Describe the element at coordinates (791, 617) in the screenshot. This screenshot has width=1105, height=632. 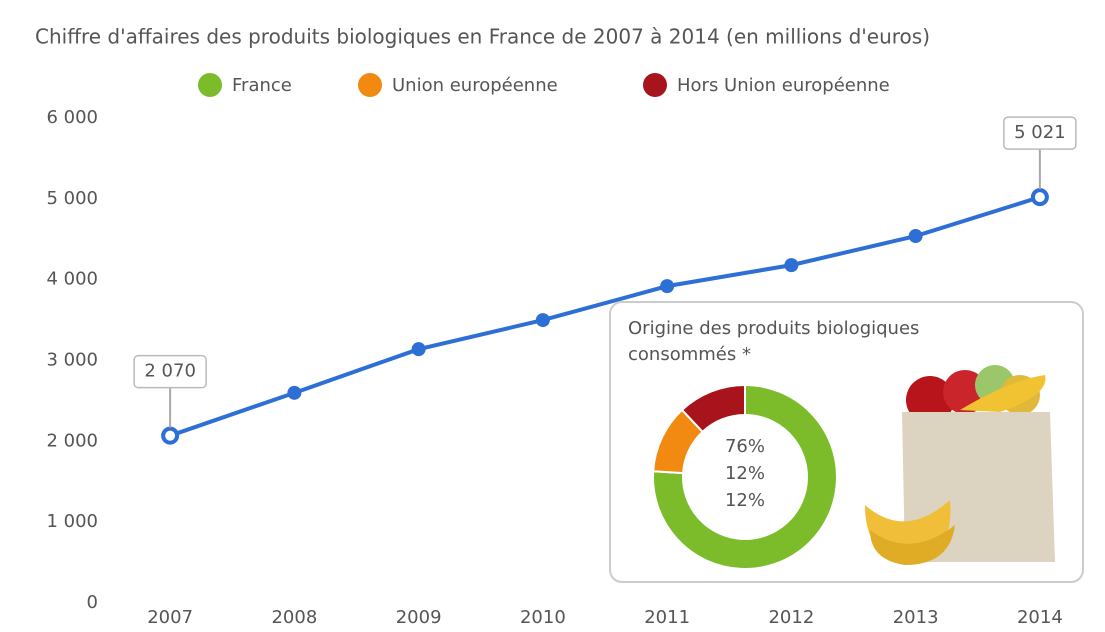
I see `x-tick-label: 2012` at that location.